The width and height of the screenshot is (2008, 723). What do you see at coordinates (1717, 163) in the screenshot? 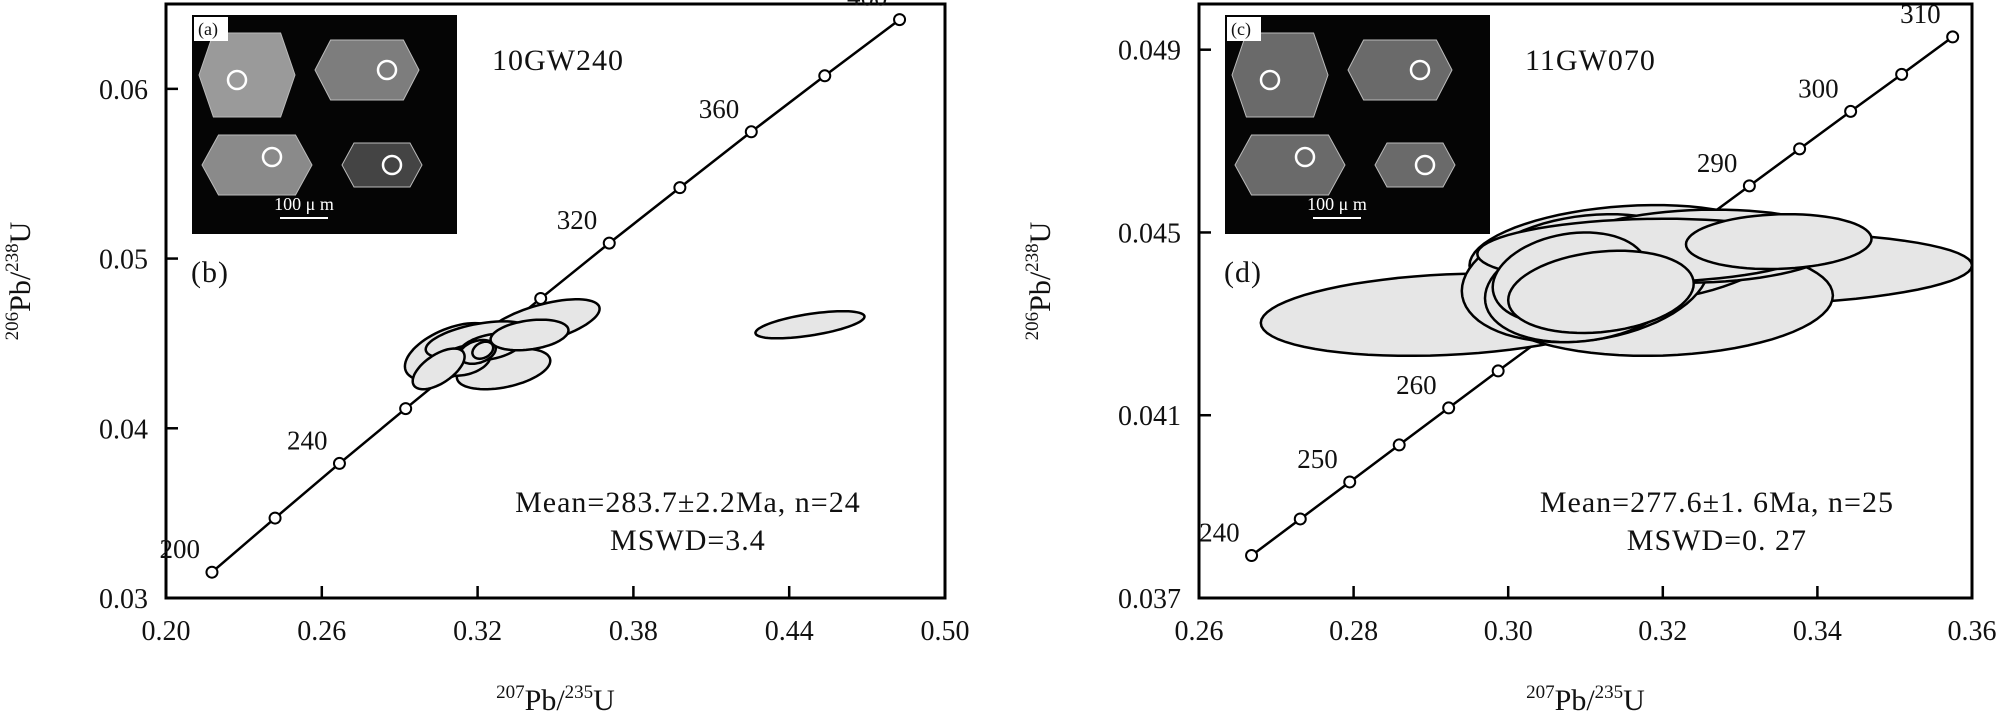
I see `age-label: 290` at bounding box center [1717, 163].